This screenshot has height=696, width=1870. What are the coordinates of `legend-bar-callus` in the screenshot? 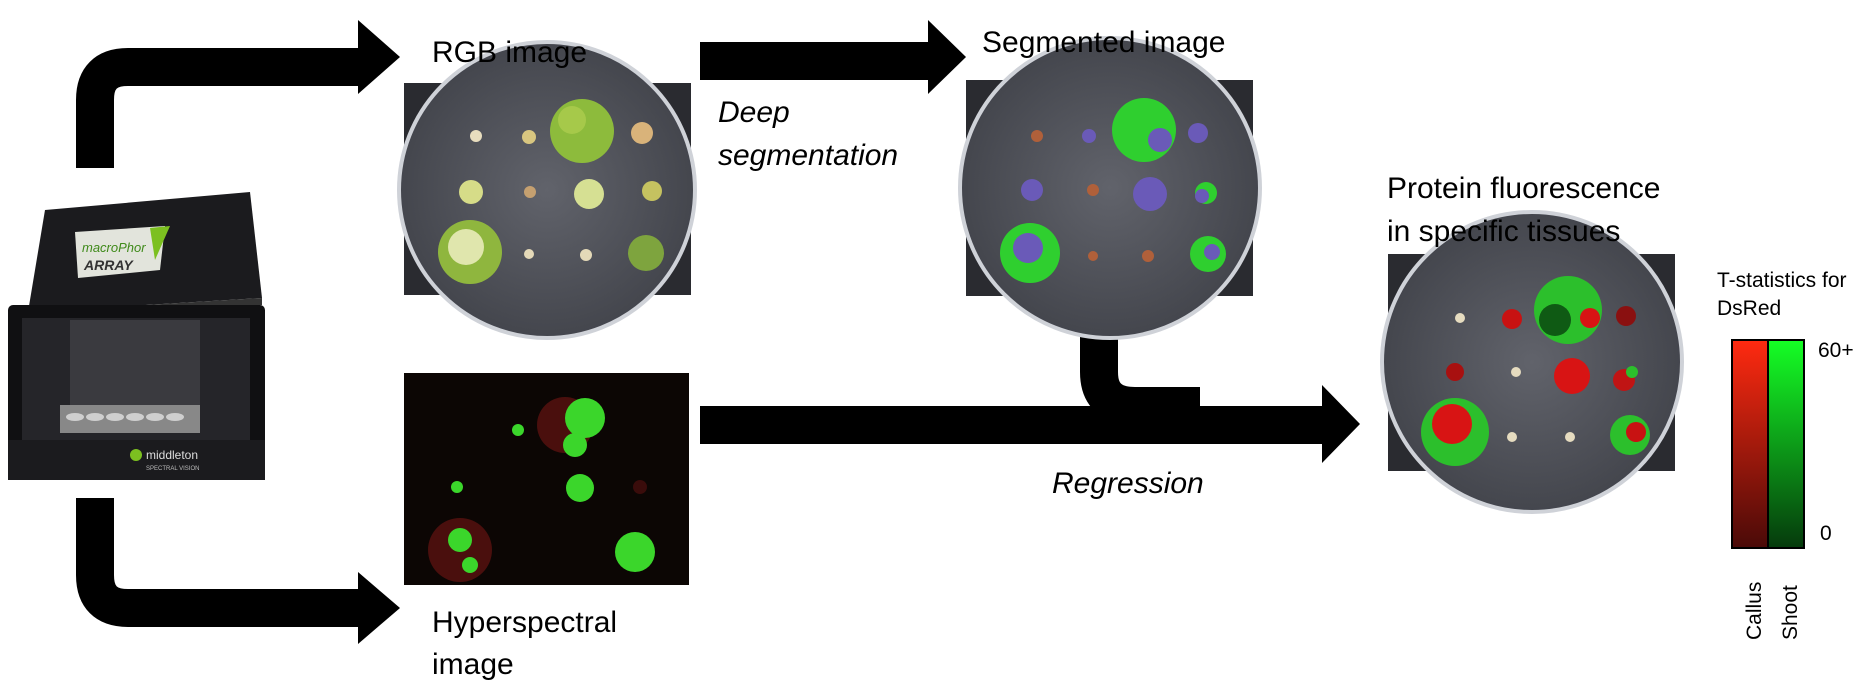 It's located at (1750, 444).